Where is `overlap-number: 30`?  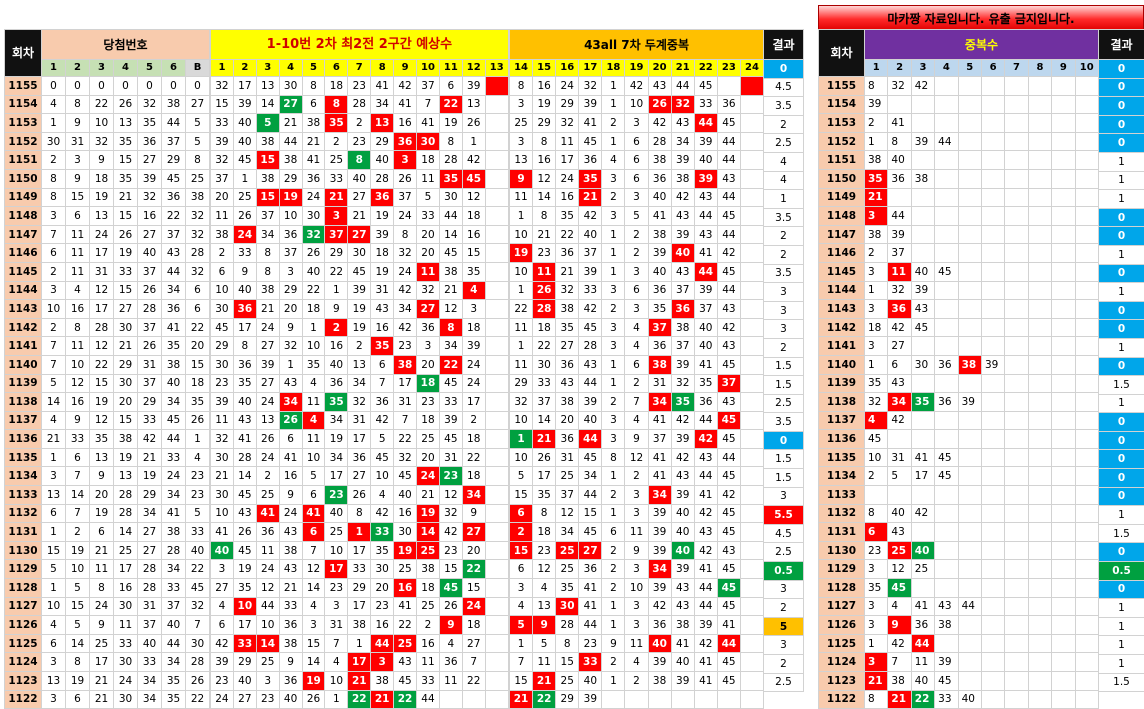
overlap-number: 30 is located at coordinates (922, 364).